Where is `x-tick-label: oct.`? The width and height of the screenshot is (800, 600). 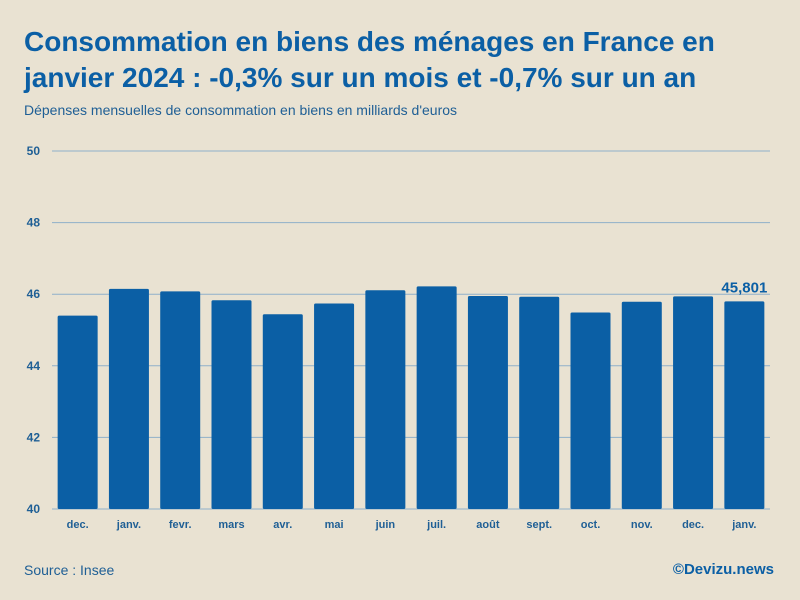 x-tick-label: oct. is located at coordinates (591, 525).